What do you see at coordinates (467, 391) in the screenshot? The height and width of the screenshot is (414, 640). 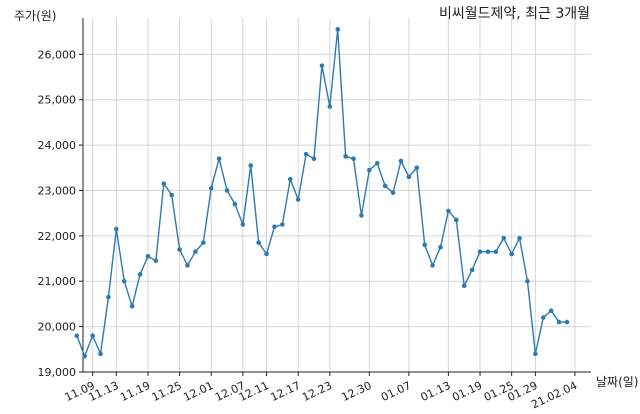 I see `x-tick-label: 01.19` at bounding box center [467, 391].